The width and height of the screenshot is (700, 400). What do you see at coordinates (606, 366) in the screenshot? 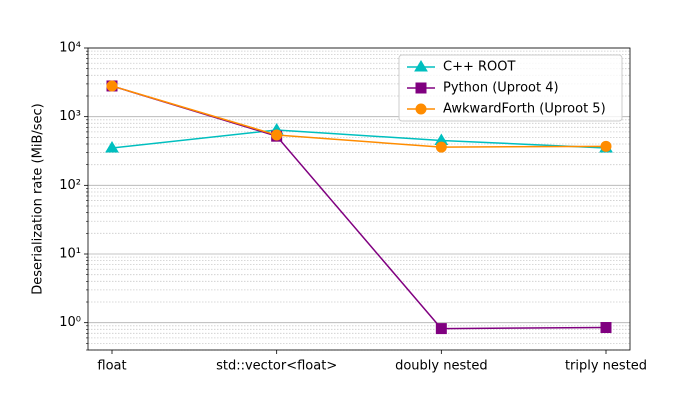
I see `x-tick-label: triply nested` at bounding box center [606, 366].